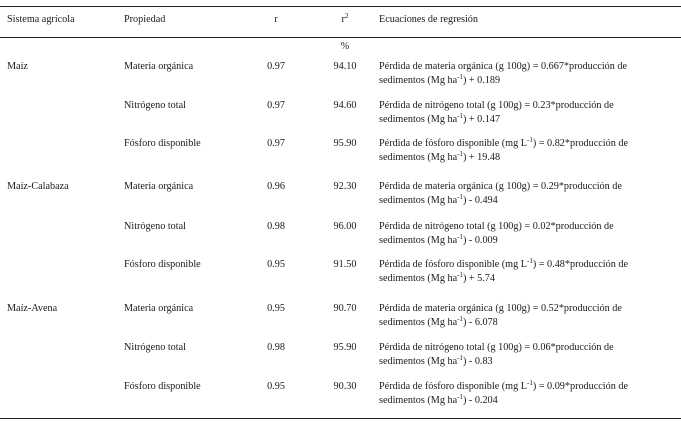 Image resolution: width=681 pixels, height=421 pixels. What do you see at coordinates (480, 200) in the screenshot?
I see `equation-text: ) - 0.494` at bounding box center [480, 200].